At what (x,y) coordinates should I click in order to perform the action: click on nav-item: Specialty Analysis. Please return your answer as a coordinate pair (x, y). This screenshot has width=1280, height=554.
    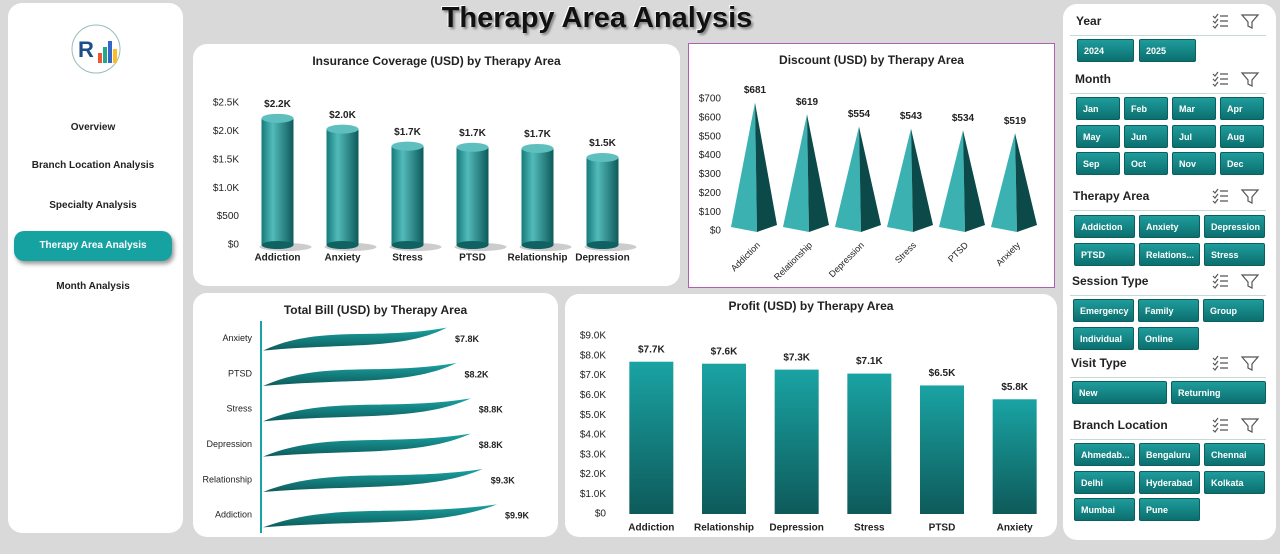
    Looking at the image, I should click on (93, 205).